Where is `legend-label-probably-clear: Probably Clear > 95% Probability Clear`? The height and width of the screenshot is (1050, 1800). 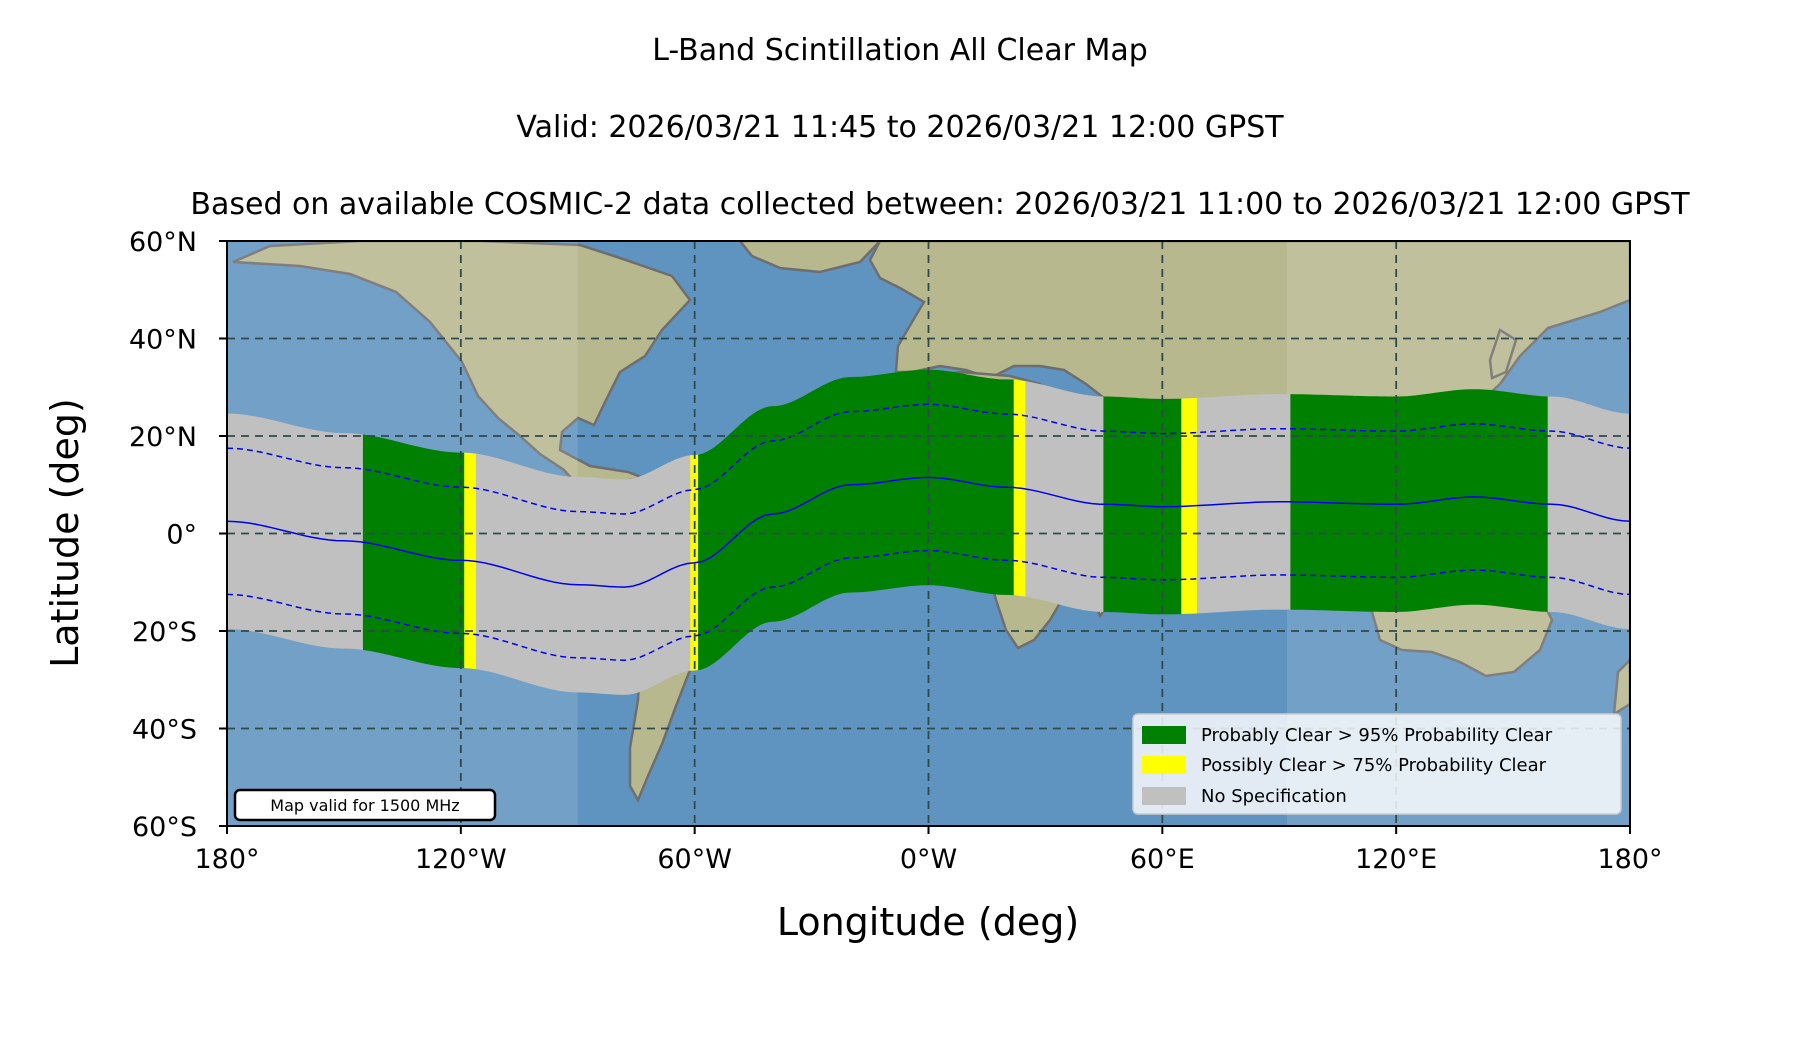
legend-label-probably-clear: Probably Clear > 95% Probability Clear is located at coordinates (1377, 735).